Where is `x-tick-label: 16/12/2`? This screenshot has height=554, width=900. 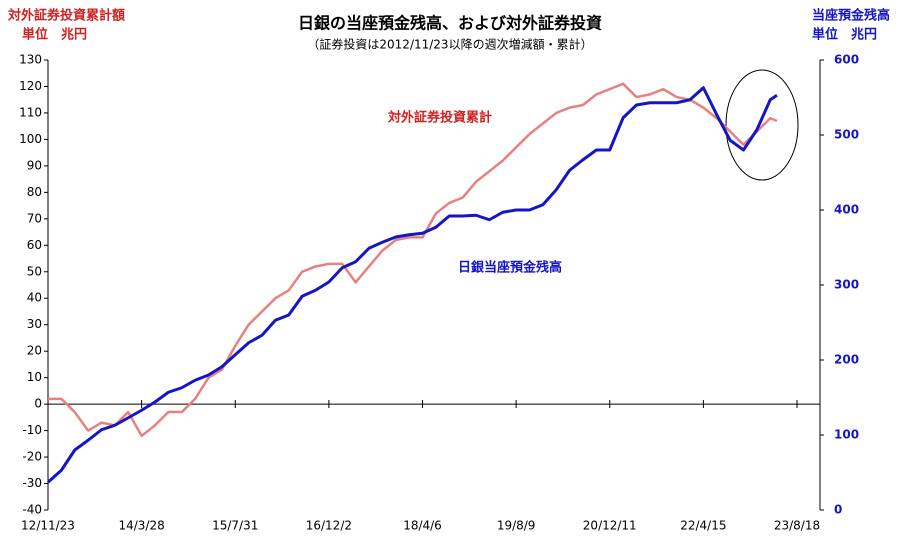 x-tick-label: 16/12/2 is located at coordinates (329, 526).